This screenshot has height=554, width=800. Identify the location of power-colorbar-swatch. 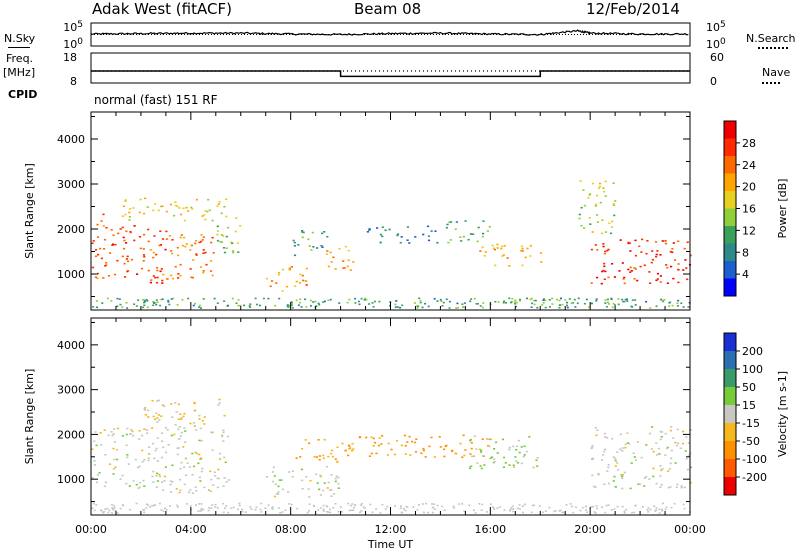
(730, 165).